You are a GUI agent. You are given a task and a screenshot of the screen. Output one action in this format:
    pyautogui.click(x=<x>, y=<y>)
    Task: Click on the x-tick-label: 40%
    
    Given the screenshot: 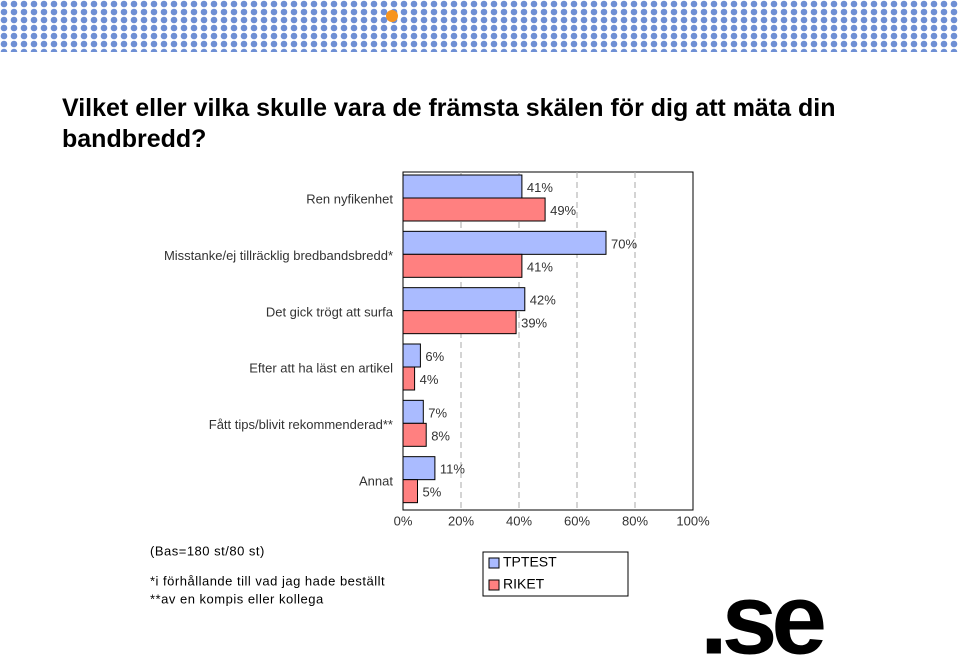 What is the action you would take?
    pyautogui.click(x=519, y=520)
    